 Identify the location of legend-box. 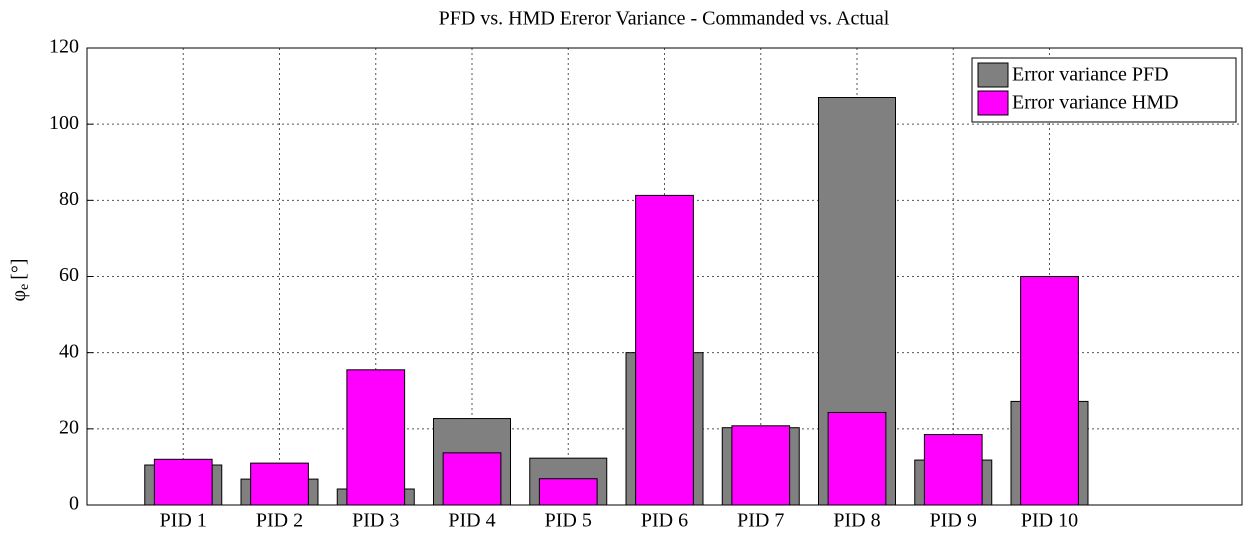
(1104, 90).